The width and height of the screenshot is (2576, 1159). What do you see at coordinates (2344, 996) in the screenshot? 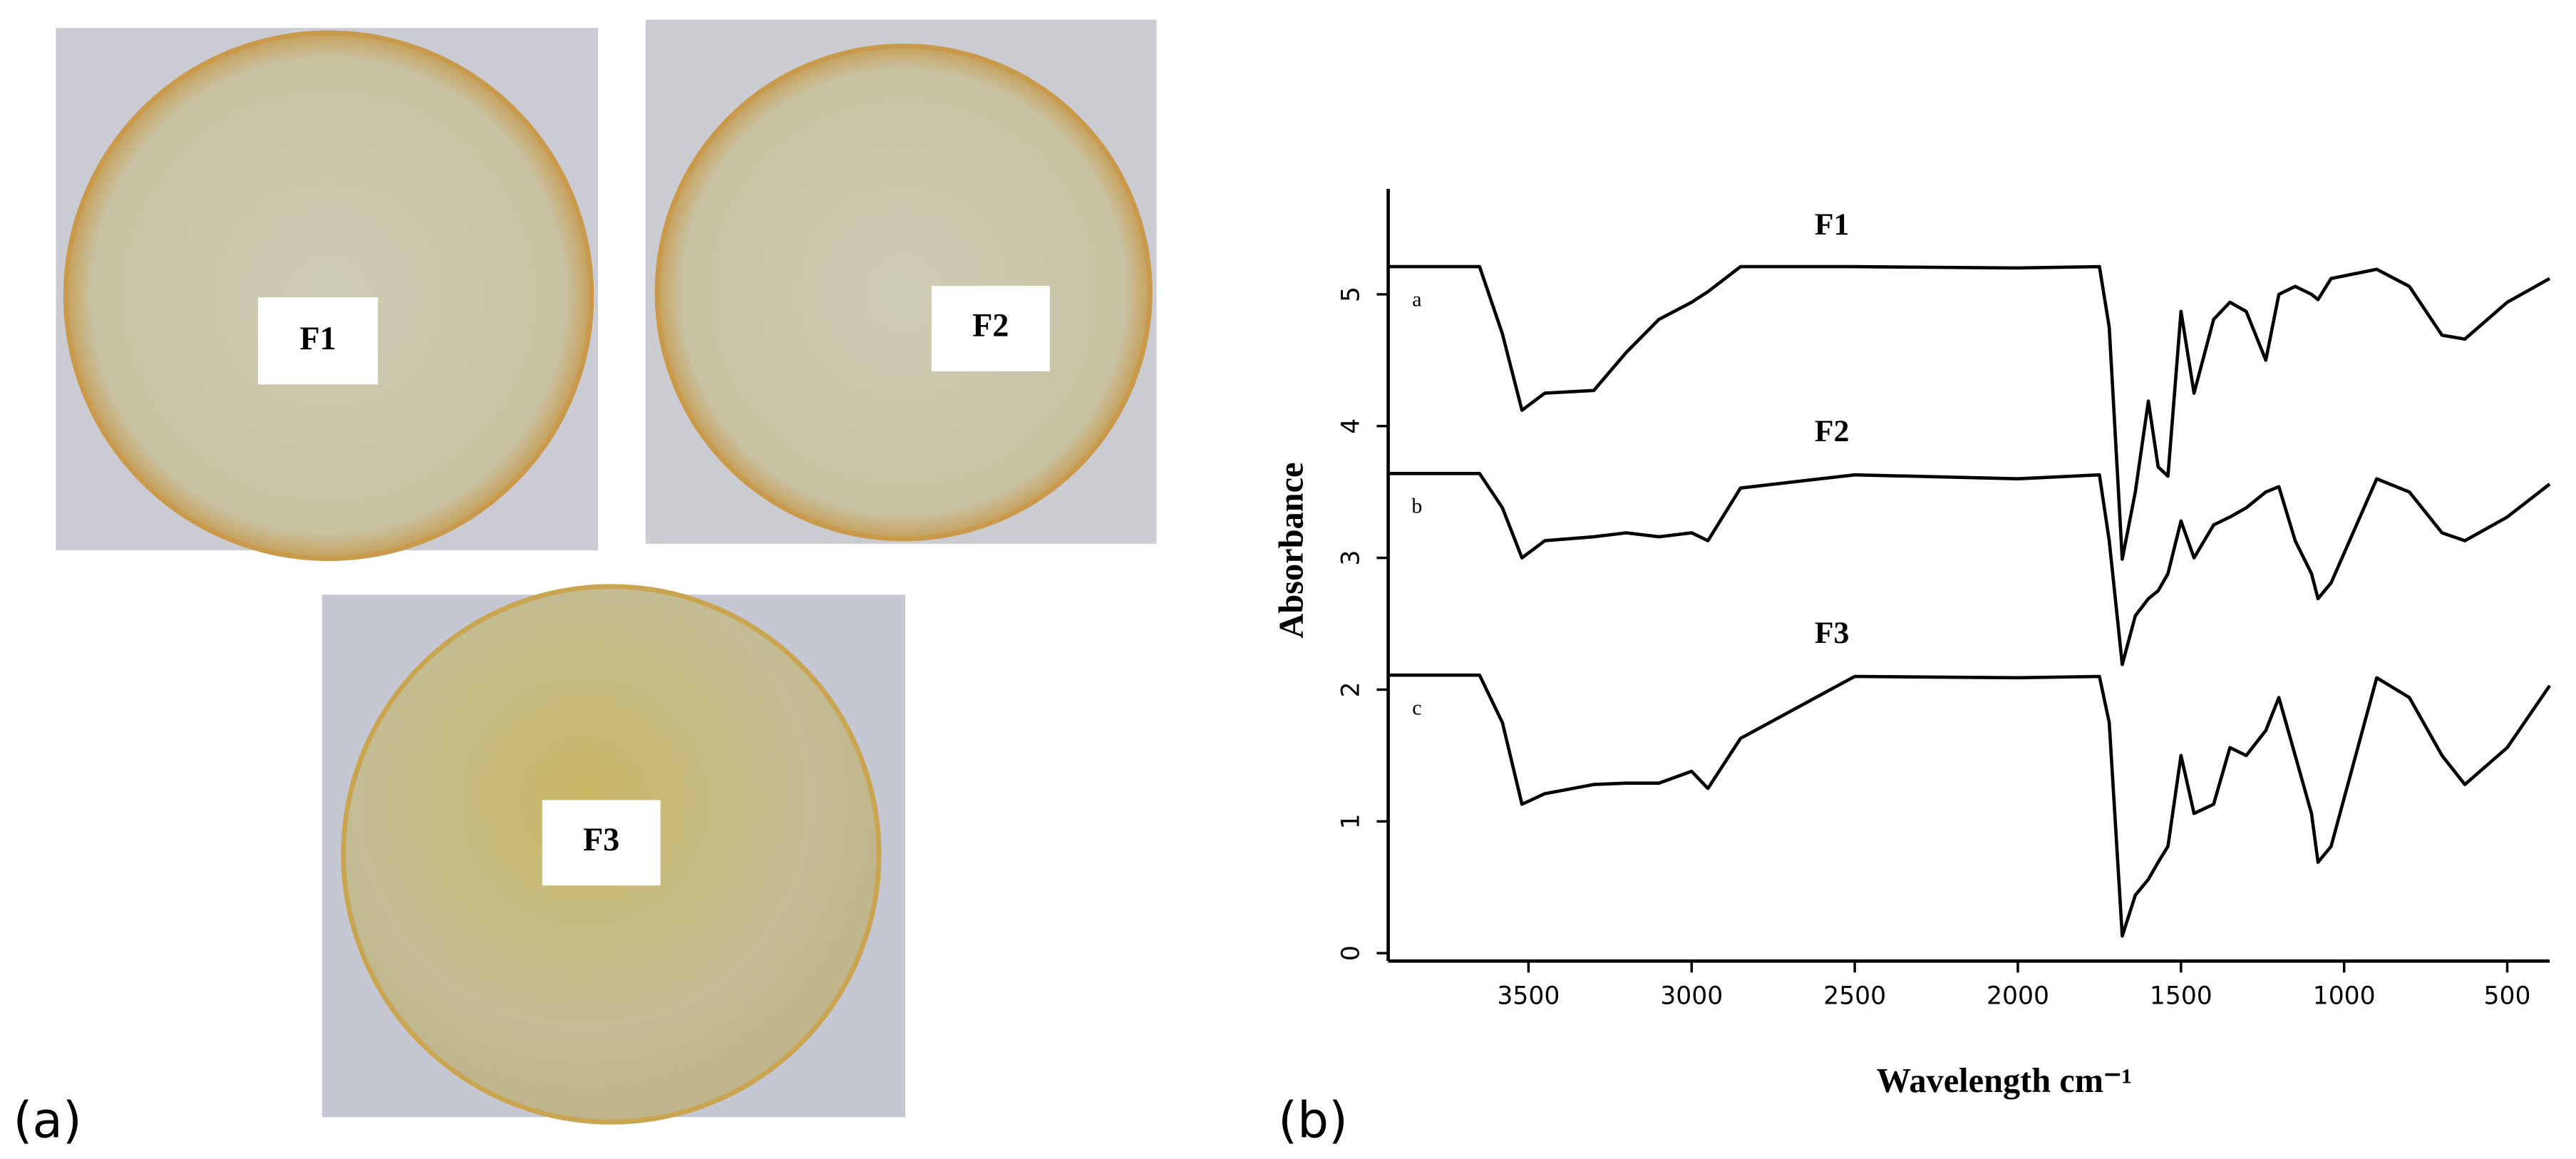
I see `x-tick-label: 1000` at bounding box center [2344, 996].